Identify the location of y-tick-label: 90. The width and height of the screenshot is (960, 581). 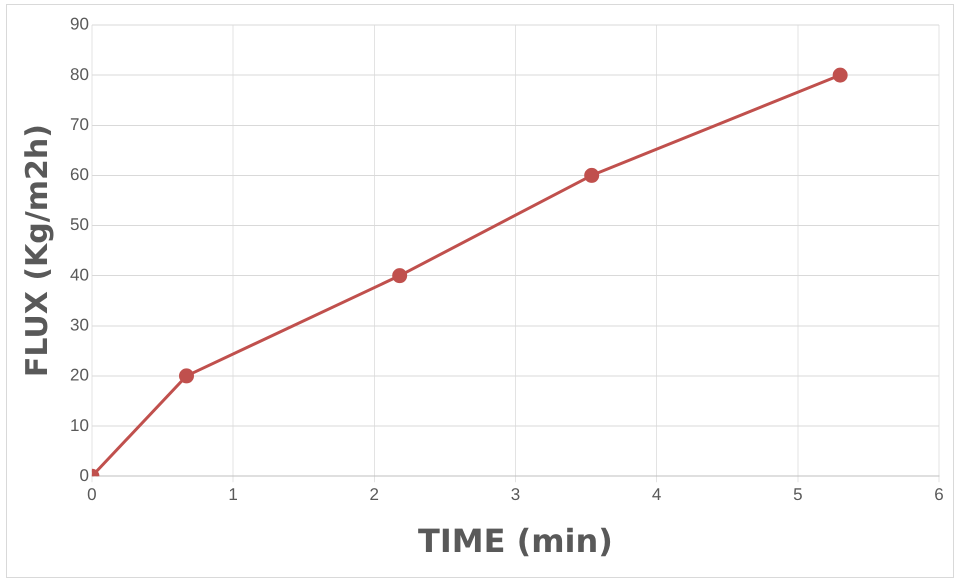
(79, 24).